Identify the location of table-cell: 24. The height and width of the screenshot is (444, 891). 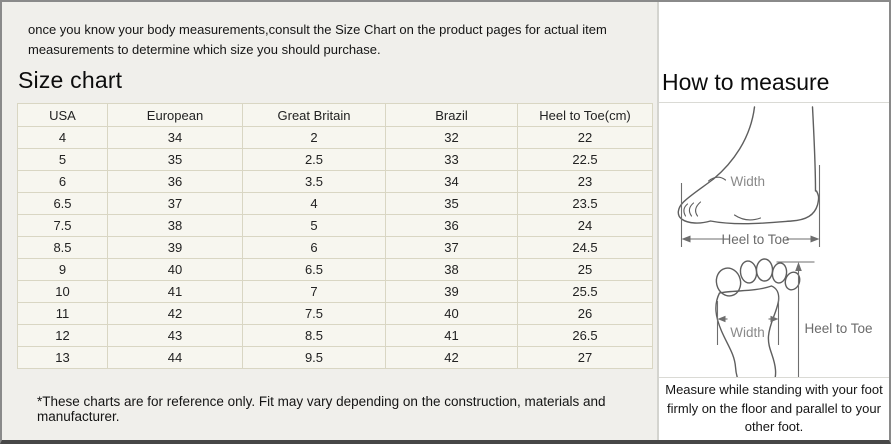
(585, 225).